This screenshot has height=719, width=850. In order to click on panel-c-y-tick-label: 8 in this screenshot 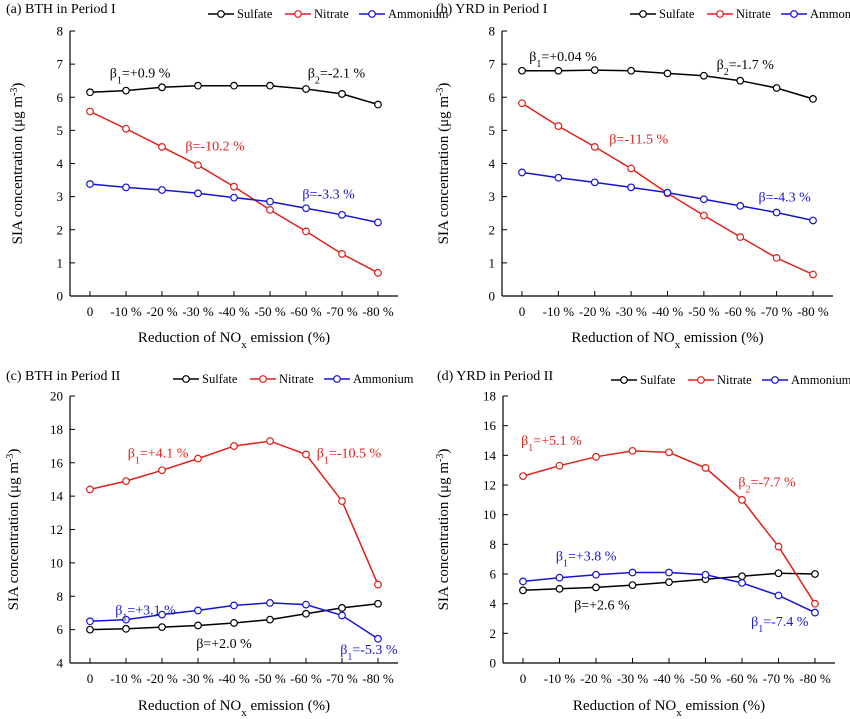, I will do `click(60, 596)`.